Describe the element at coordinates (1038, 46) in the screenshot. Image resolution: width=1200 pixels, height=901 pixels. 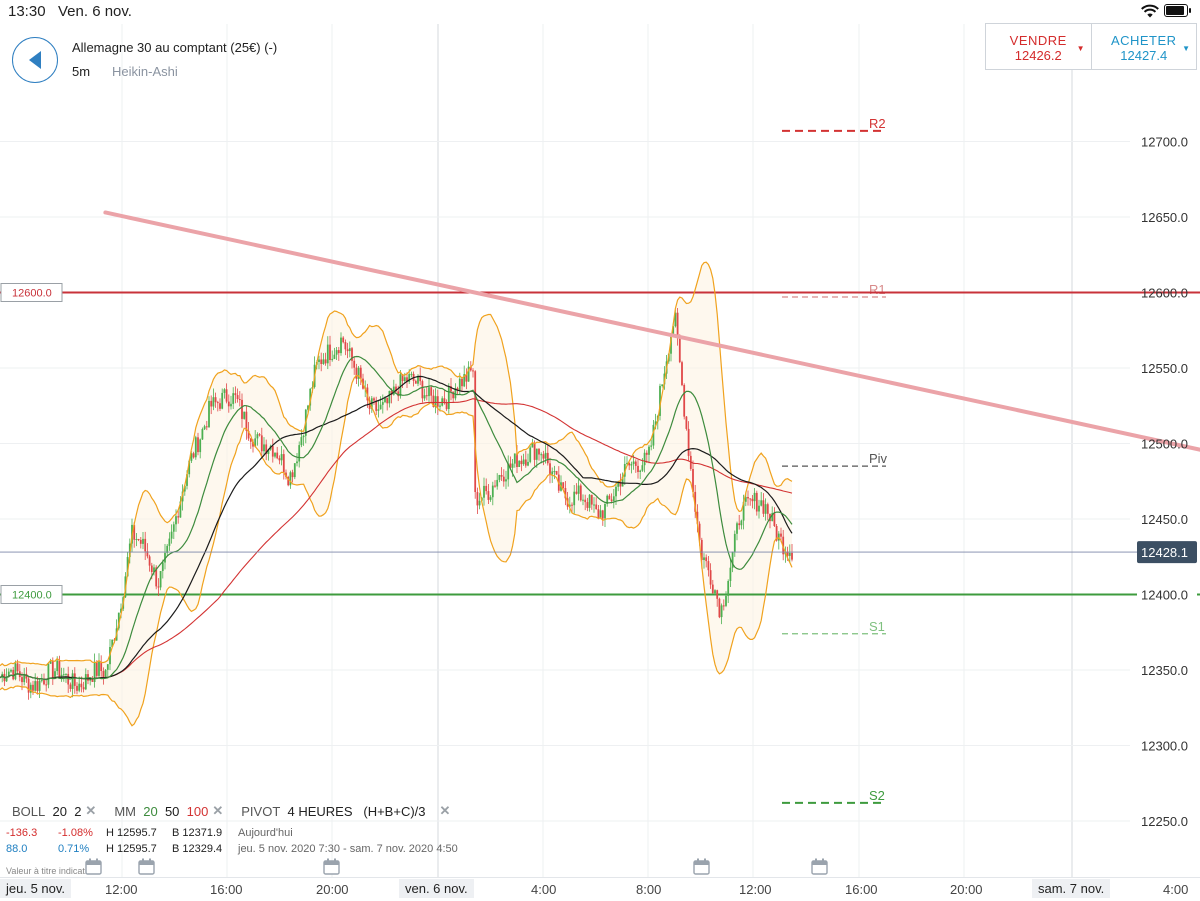
I see `sell-button: VENDRE 12426.2 ▼` at that location.